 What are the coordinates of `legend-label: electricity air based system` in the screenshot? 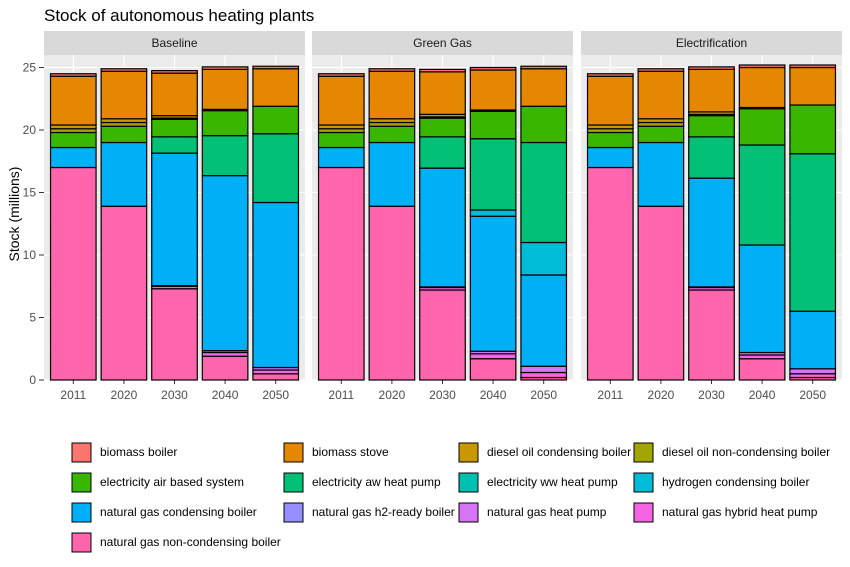 It's located at (172, 482).